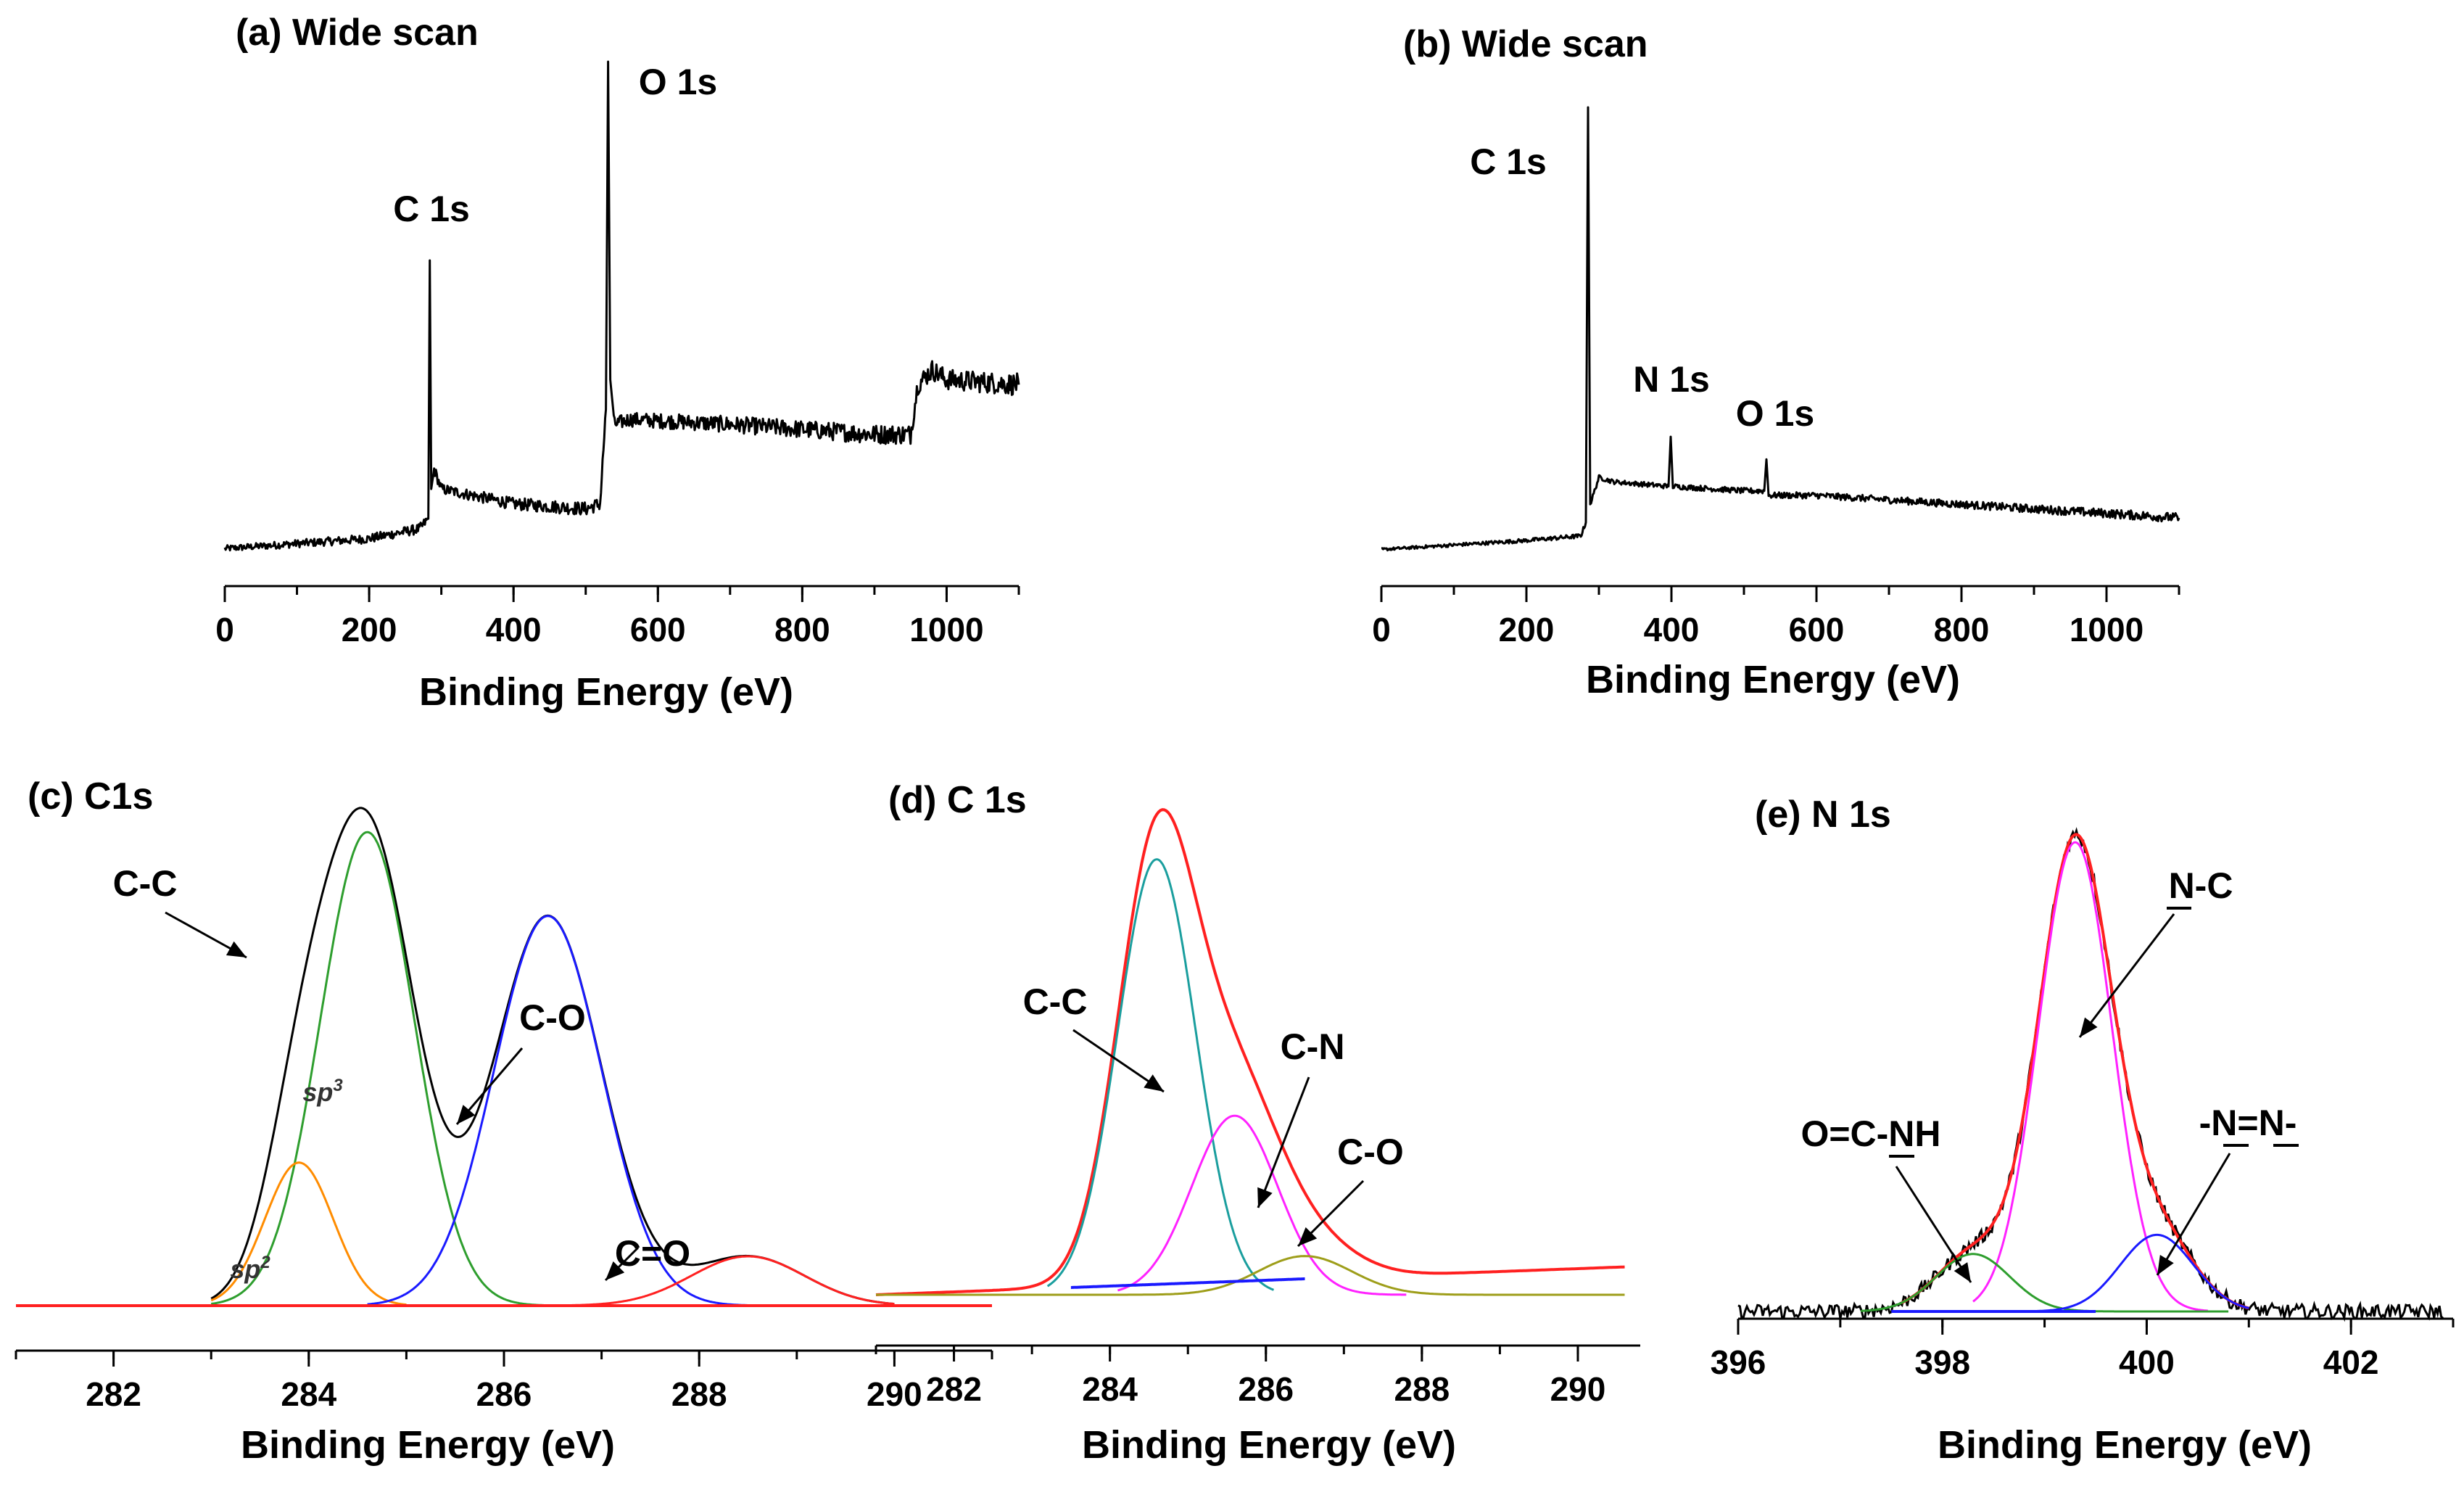 The image size is (2464, 1487). What do you see at coordinates (1773, 679) in the screenshot?
I see `panel-b-xlabel: Binding Energy (eV)` at bounding box center [1773, 679].